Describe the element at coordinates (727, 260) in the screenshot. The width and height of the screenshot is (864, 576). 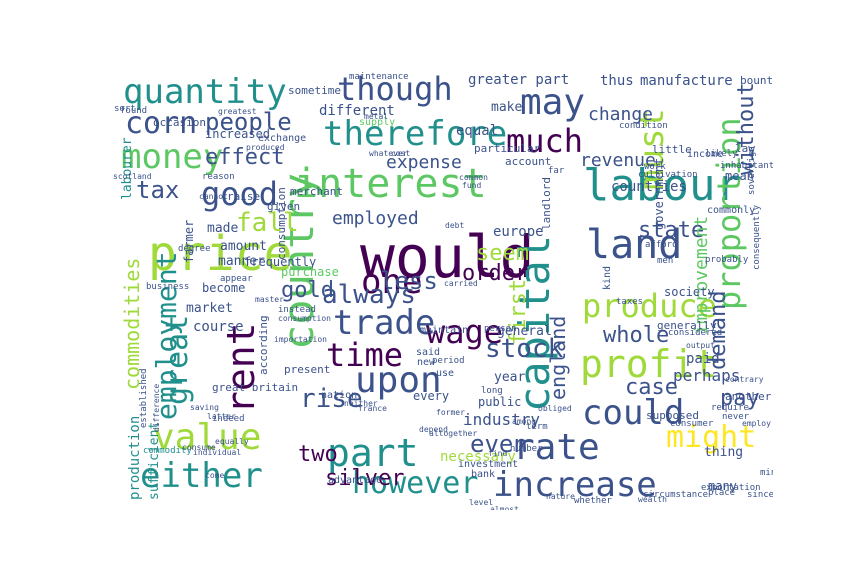
I see `cloud-word: probably` at that location.